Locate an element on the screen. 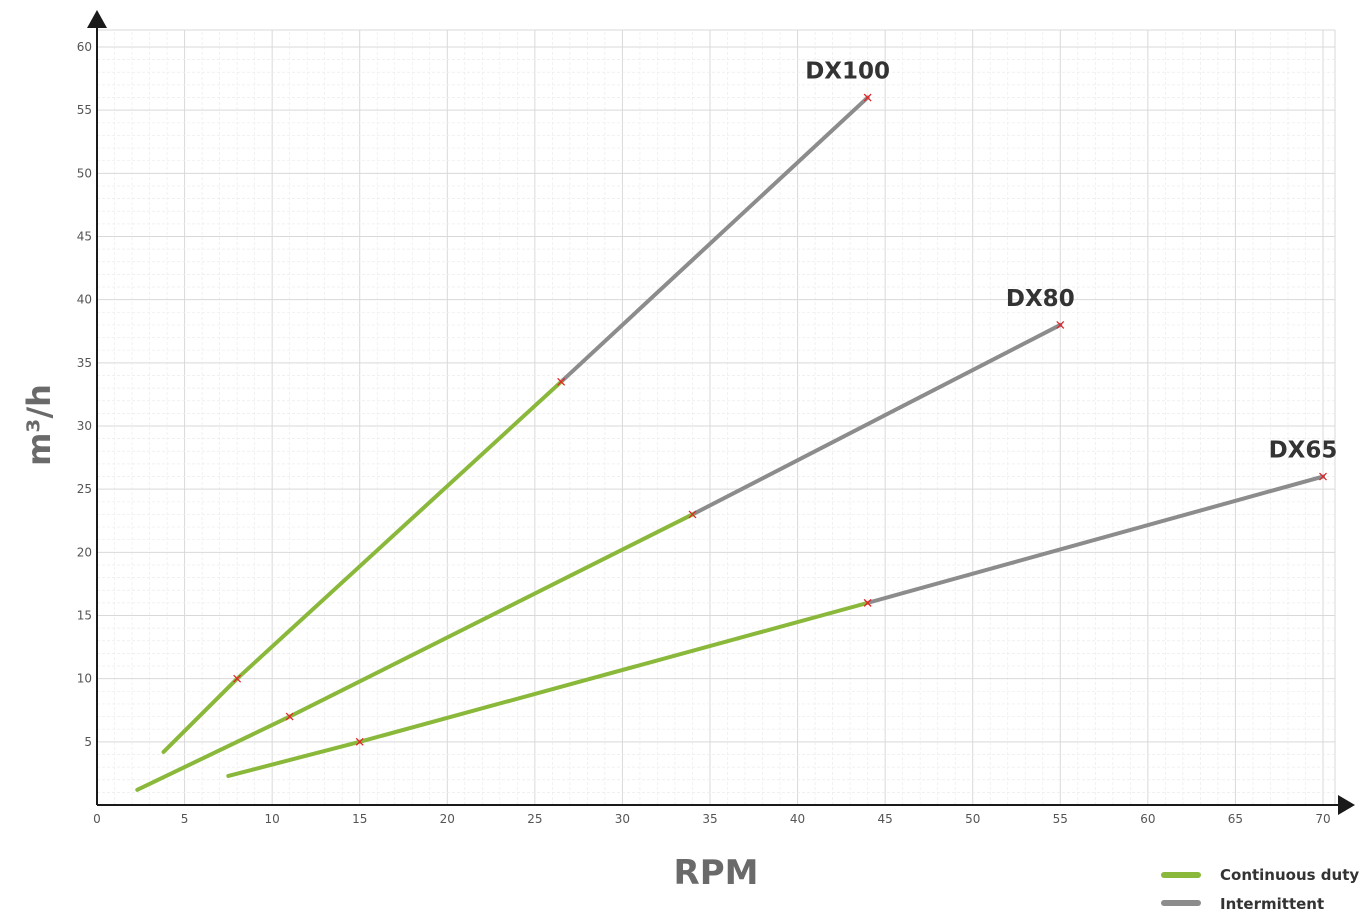 The width and height of the screenshot is (1363, 914). x-tick-label: 0 is located at coordinates (97, 819).